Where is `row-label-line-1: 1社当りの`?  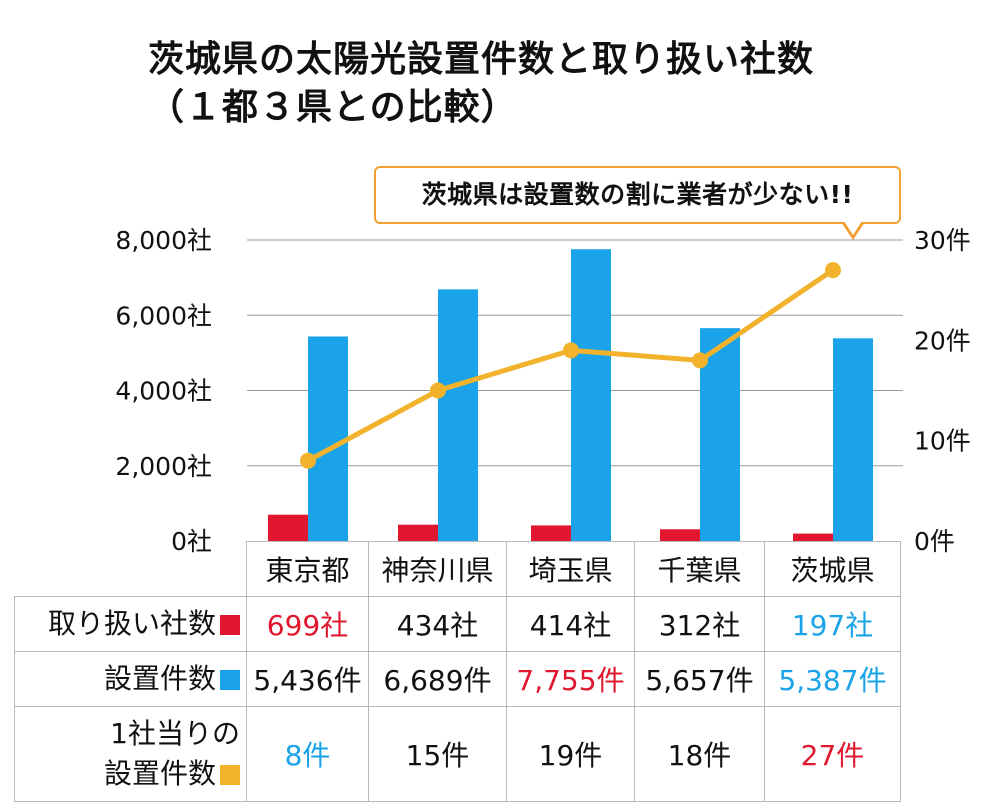 row-label-line-1: 1社当りの is located at coordinates (175, 733).